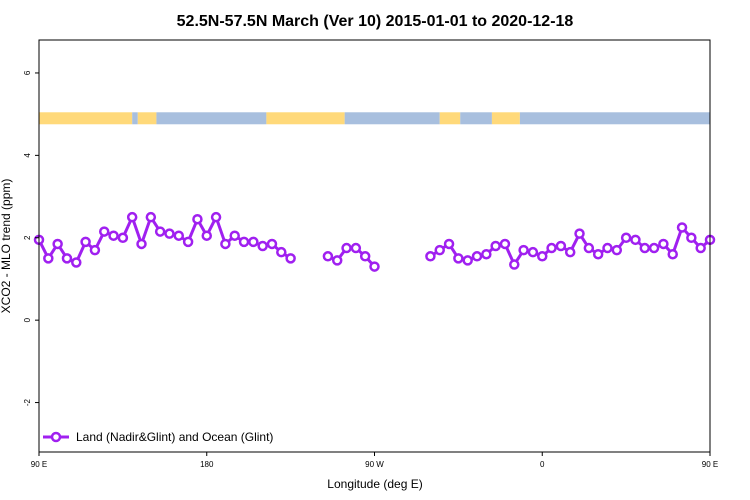  I want to click on surface-type-strip, so click(374, 118).